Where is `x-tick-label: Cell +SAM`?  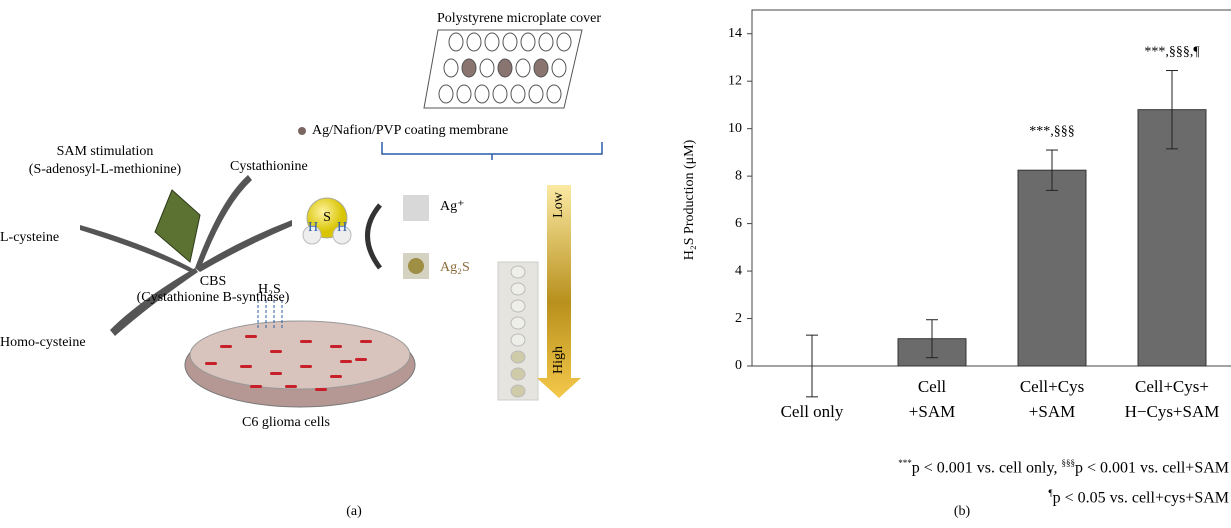
x-tick-label: Cell +SAM is located at coordinates (932, 399).